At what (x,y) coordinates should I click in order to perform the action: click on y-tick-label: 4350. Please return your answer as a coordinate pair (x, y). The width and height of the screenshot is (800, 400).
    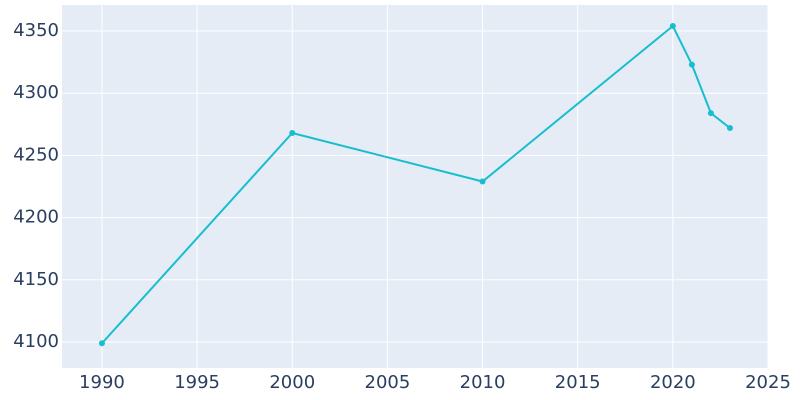
    Looking at the image, I should click on (36, 30).